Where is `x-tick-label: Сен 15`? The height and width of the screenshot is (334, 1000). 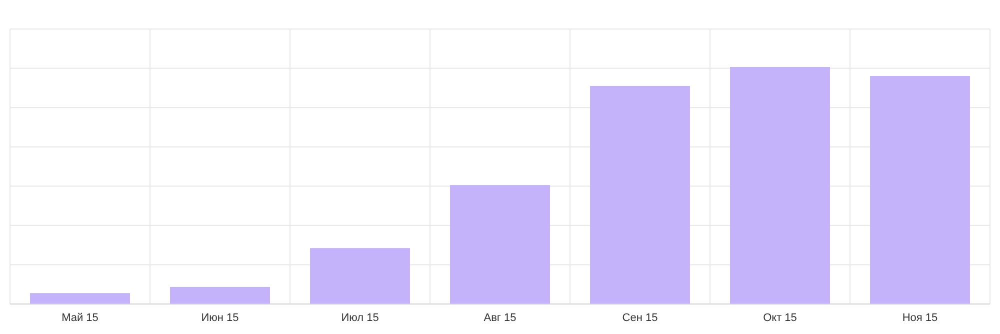 x-tick-label: Сен 15 is located at coordinates (640, 318).